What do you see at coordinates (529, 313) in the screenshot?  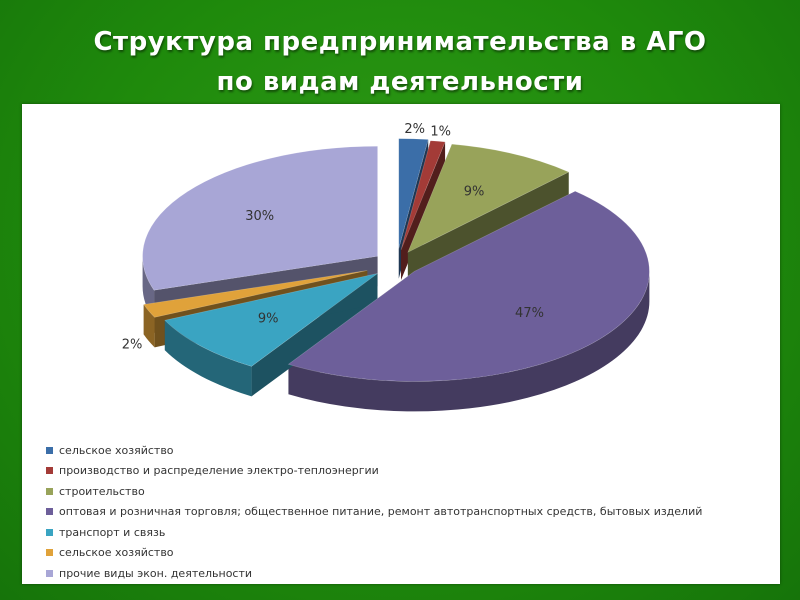 I see `pie-data-label-3: 47%` at bounding box center [529, 313].